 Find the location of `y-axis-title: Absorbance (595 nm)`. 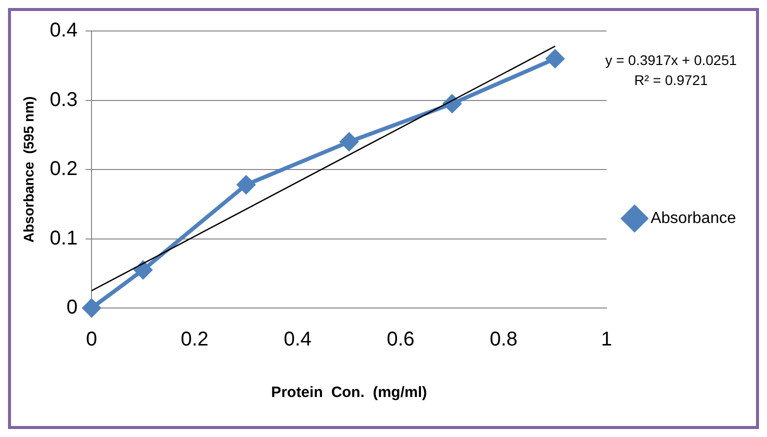

y-axis-title: Absorbance (595 nm) is located at coordinates (28, 169).